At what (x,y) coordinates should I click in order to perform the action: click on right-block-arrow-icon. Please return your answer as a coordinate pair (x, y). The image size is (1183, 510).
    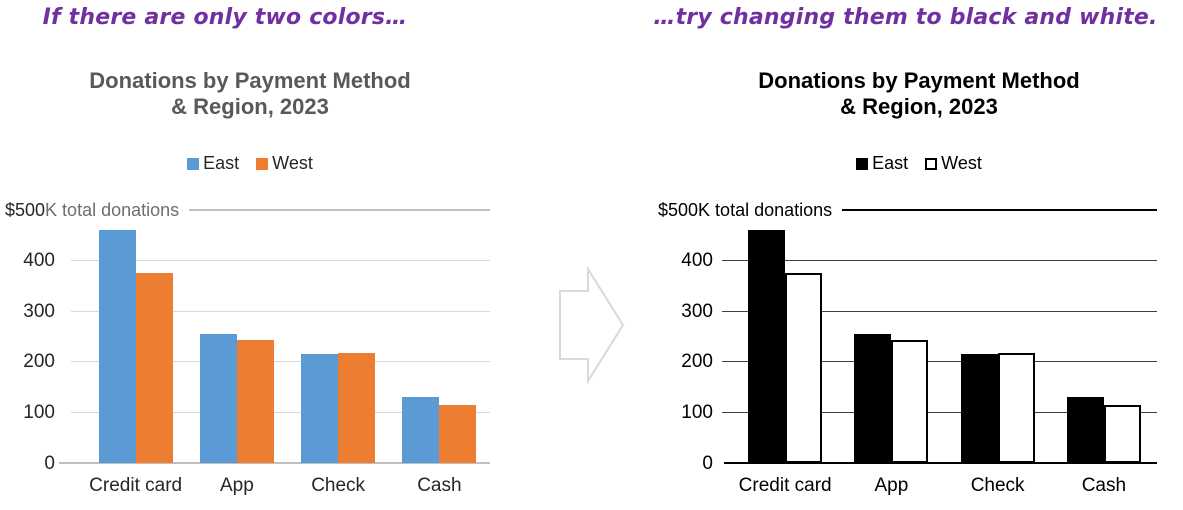
    Looking at the image, I should click on (592, 325).